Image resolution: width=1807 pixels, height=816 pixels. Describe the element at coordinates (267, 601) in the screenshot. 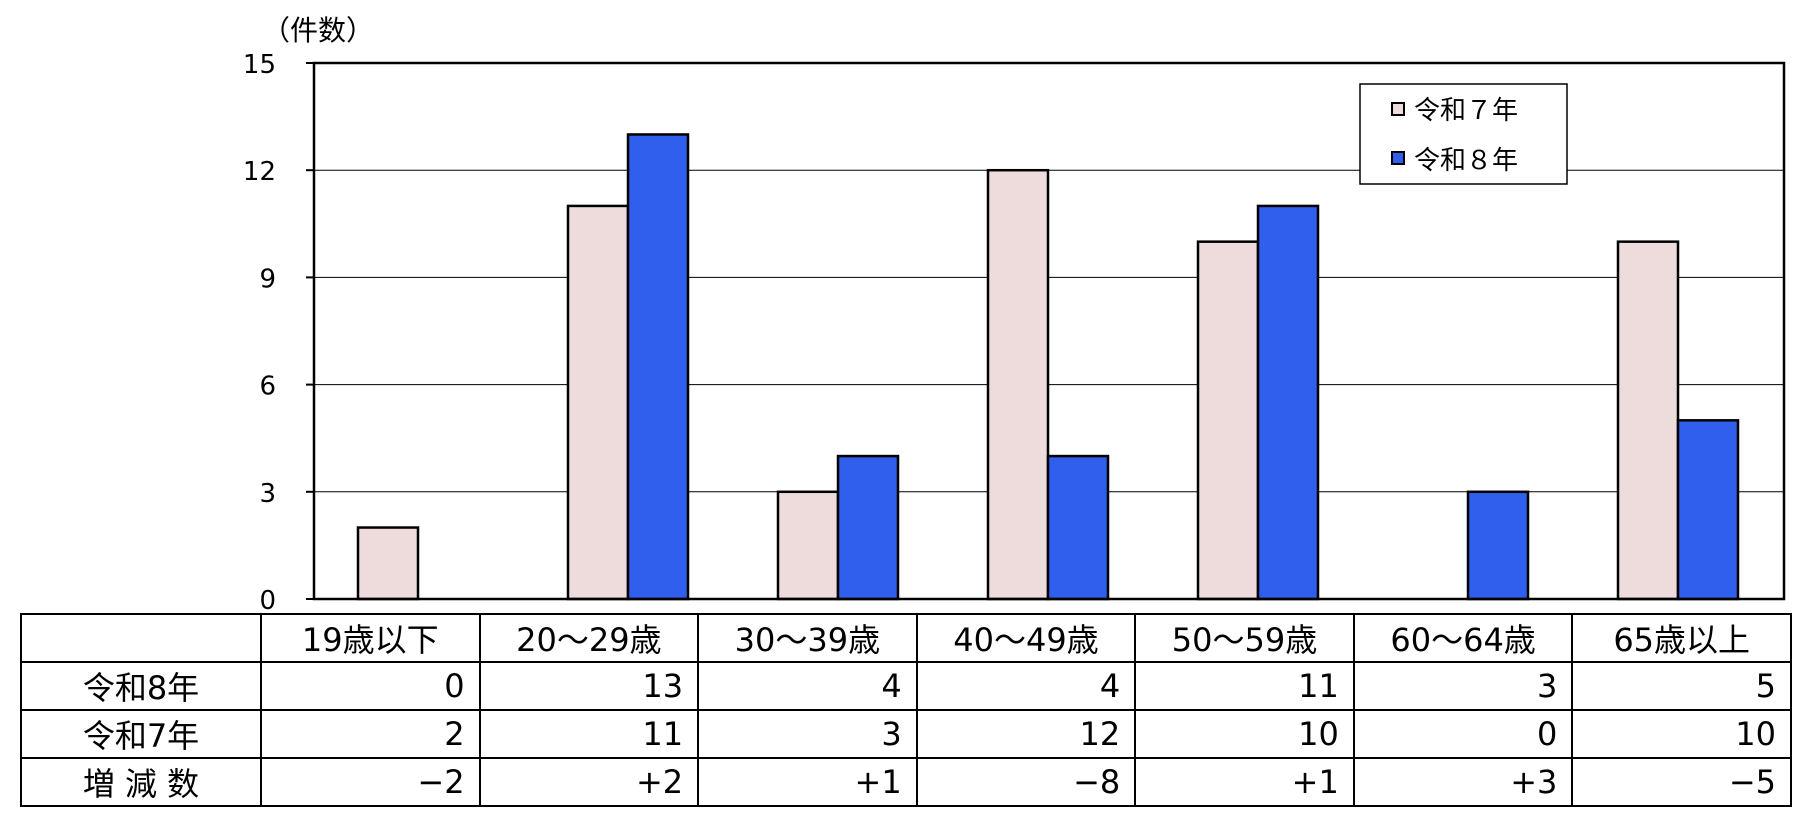

I see `y-tick-label: 0` at that location.